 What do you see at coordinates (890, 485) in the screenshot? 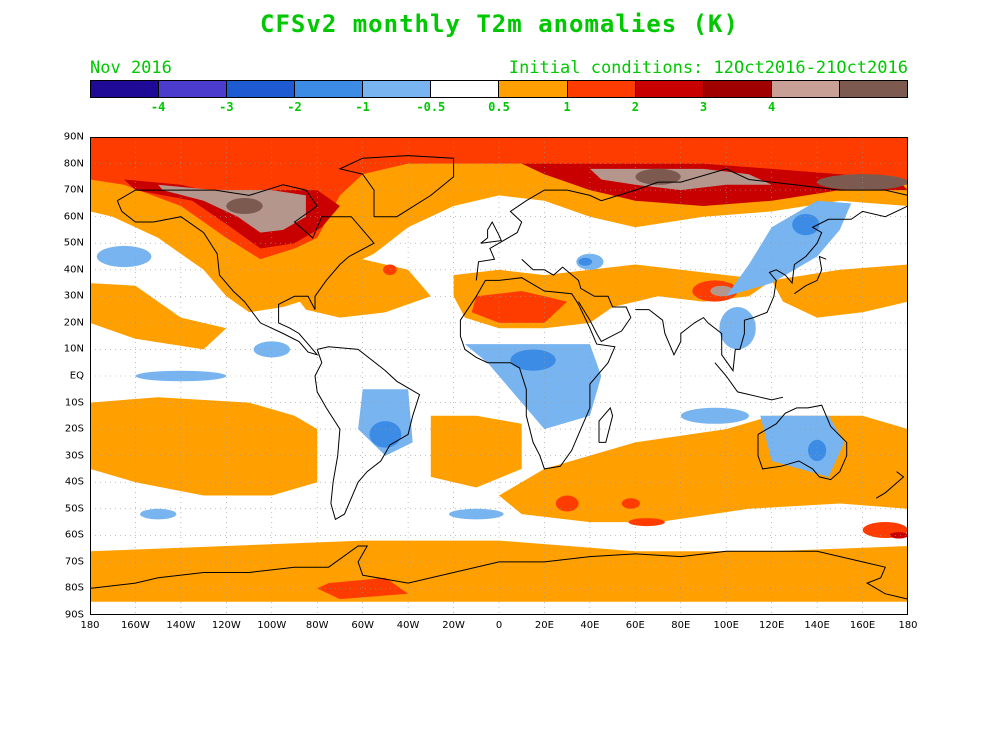
I see `new-zealand-coastline` at bounding box center [890, 485].